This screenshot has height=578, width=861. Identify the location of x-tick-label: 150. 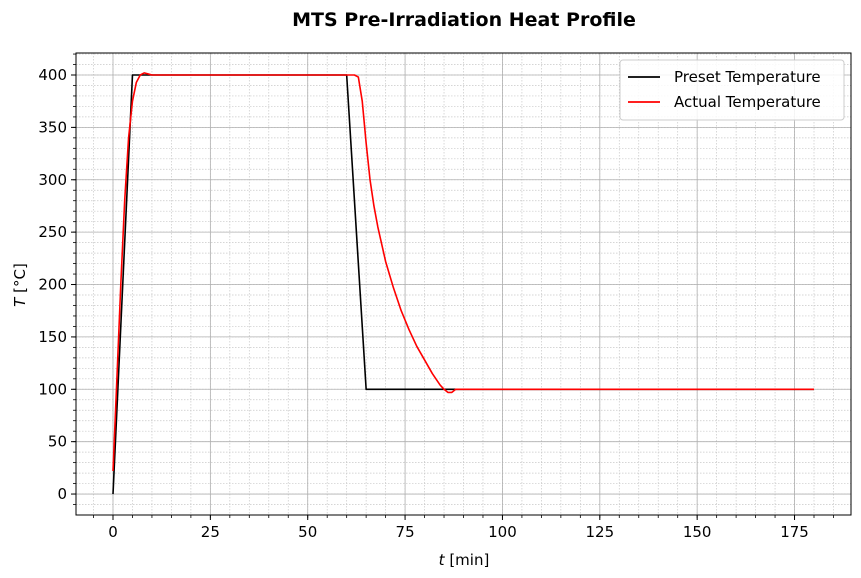
(697, 532).